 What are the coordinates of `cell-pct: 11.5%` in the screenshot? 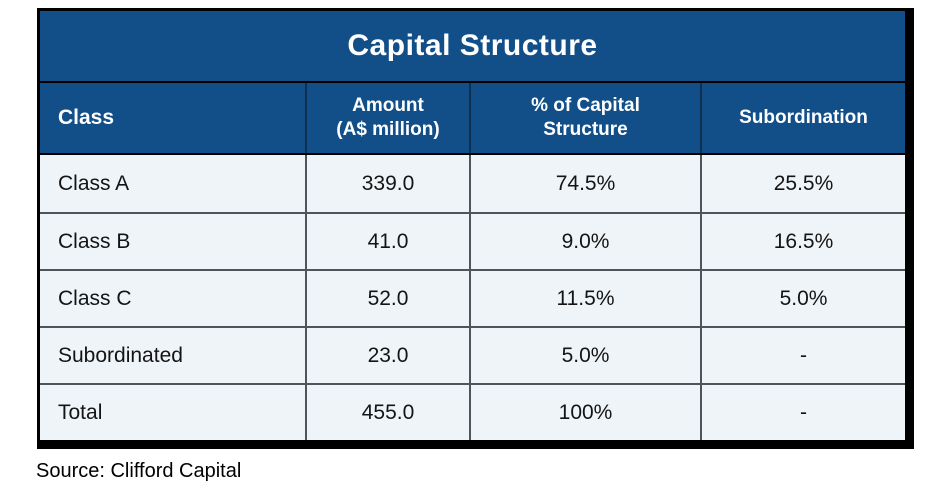 It's located at (584, 298).